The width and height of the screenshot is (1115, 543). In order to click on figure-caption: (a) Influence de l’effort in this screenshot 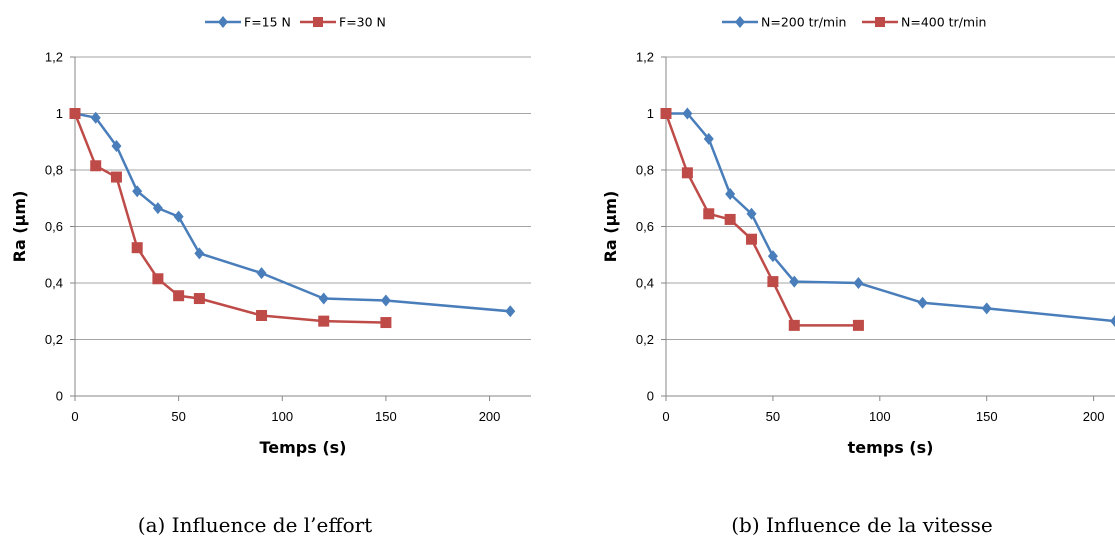, I will do `click(255, 525)`.